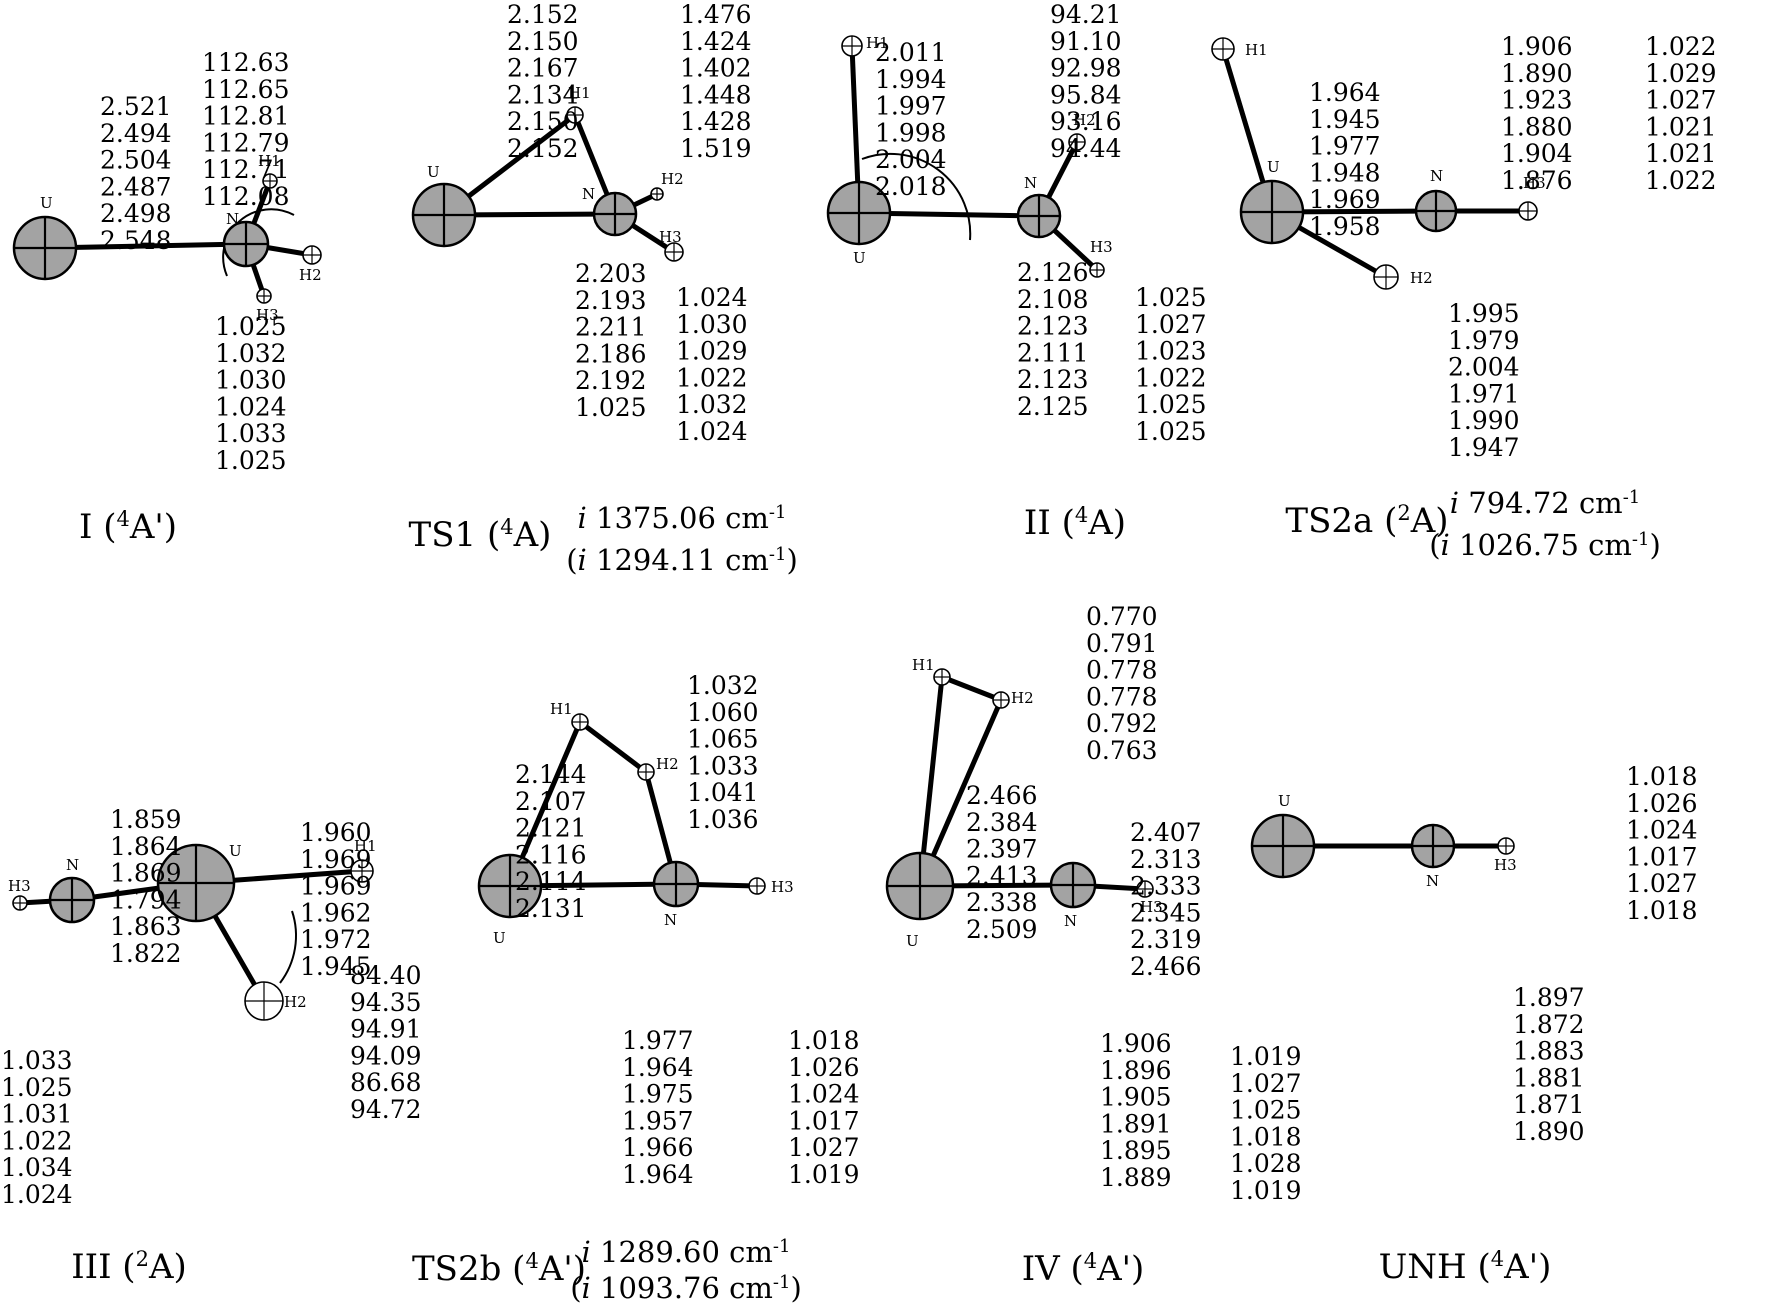  Describe the element at coordinates (716, 148) in the screenshot. I see `ts1-value: 1.519` at that location.